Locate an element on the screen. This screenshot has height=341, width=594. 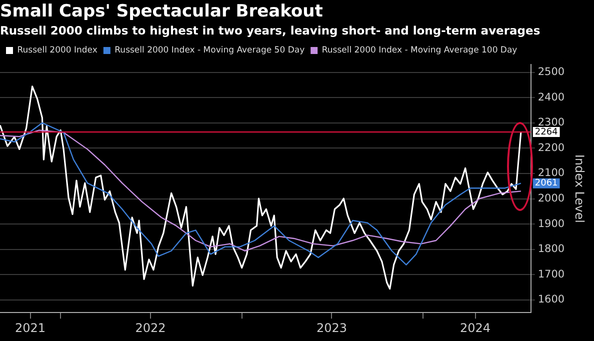
x-tick-label: 2022 is located at coordinates (150, 327).